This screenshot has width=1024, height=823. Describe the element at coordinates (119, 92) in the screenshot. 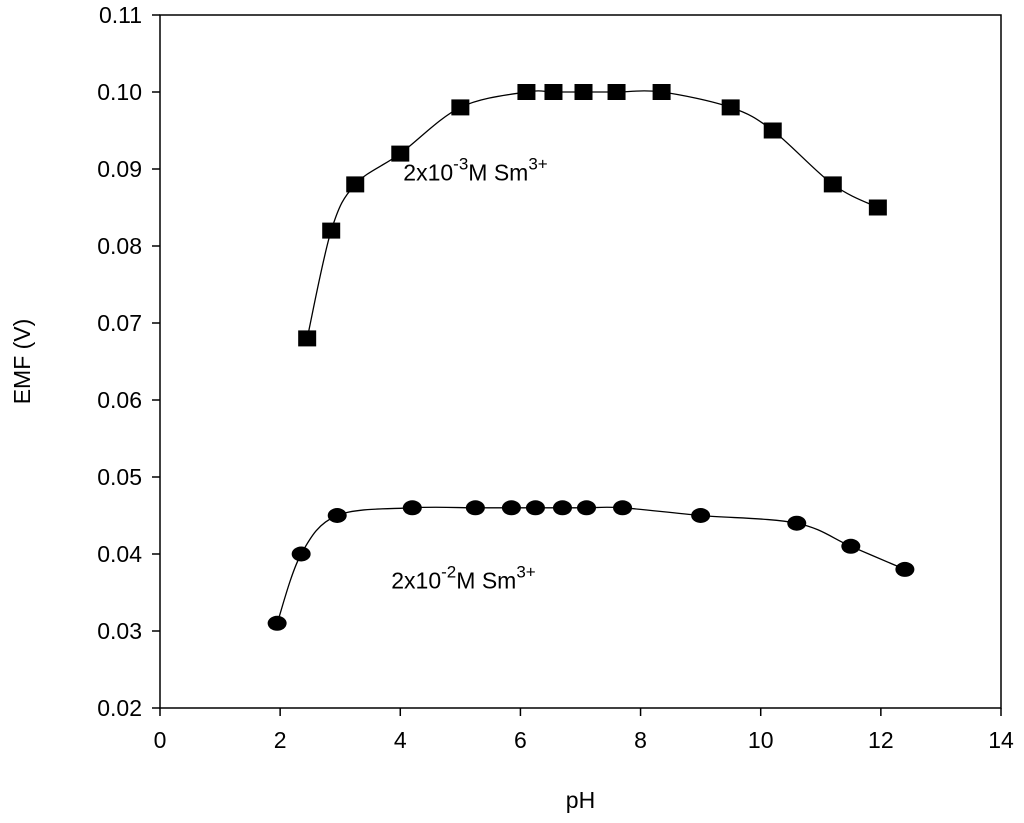

I see `y-tick-label: 0.10` at that location.